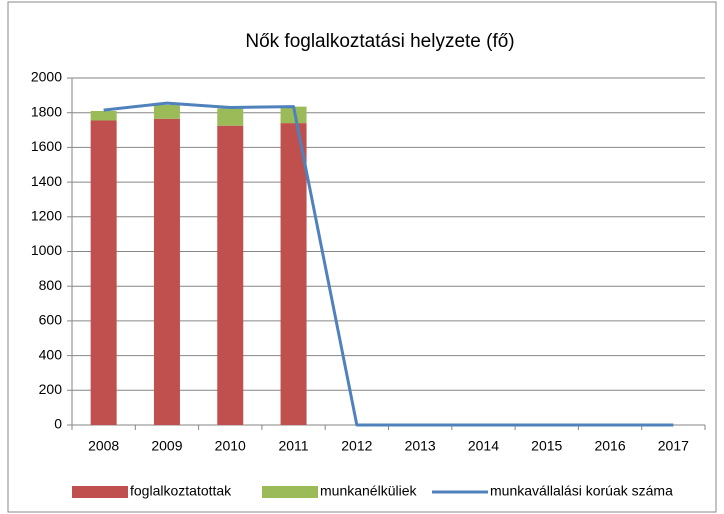 Image resolution: width=724 pixels, height=514 pixels. I want to click on y-tick-label: 1400, so click(46, 181).